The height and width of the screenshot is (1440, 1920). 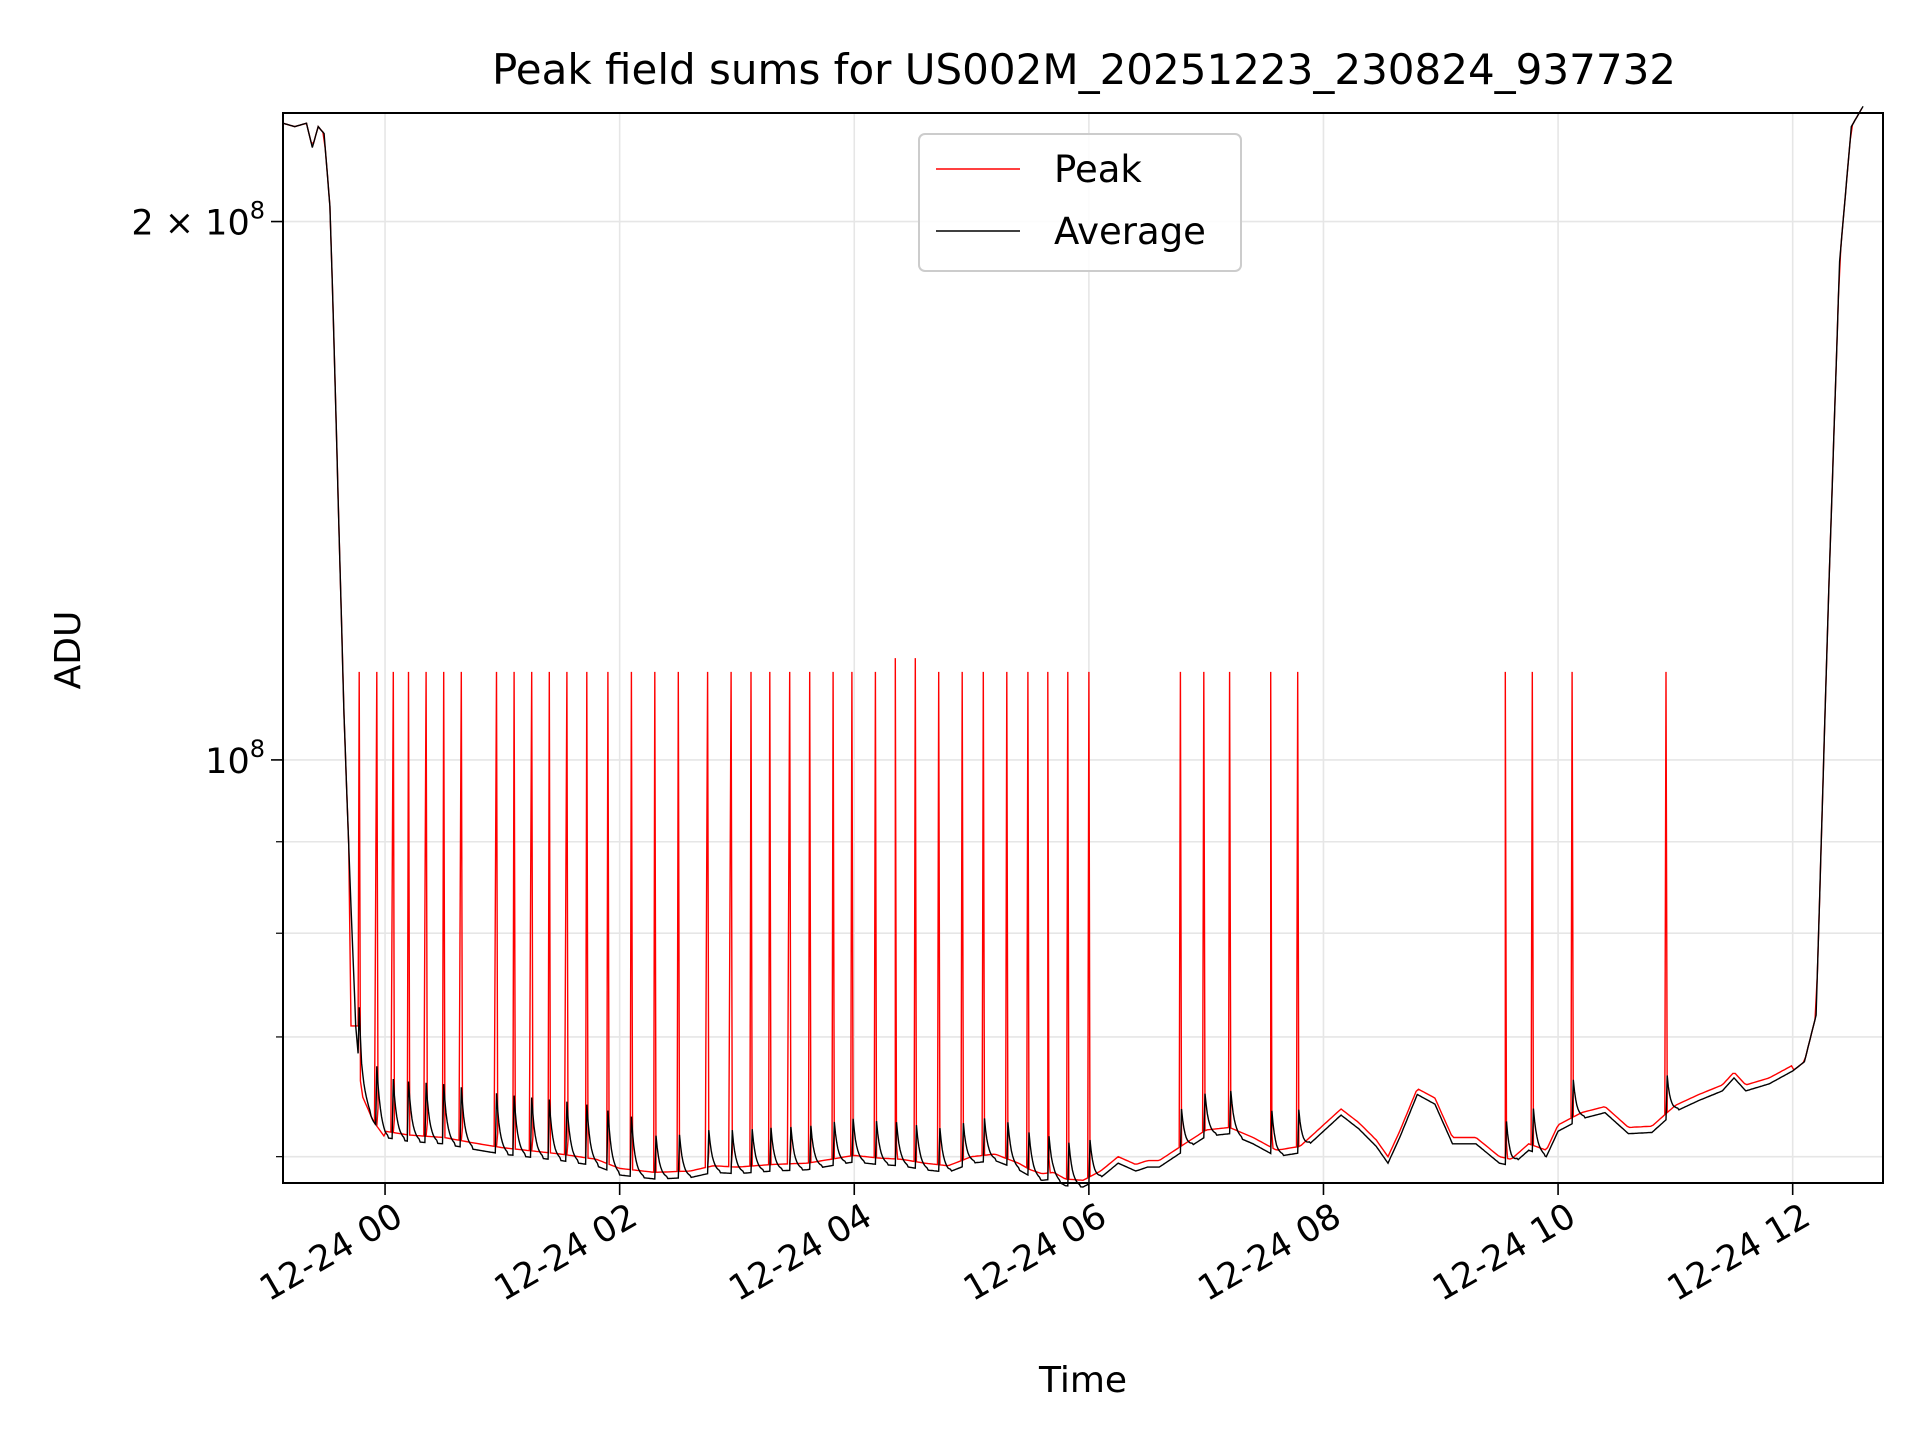 What do you see at coordinates (1098, 169) in the screenshot?
I see `legend-label-peak: Peak` at bounding box center [1098, 169].